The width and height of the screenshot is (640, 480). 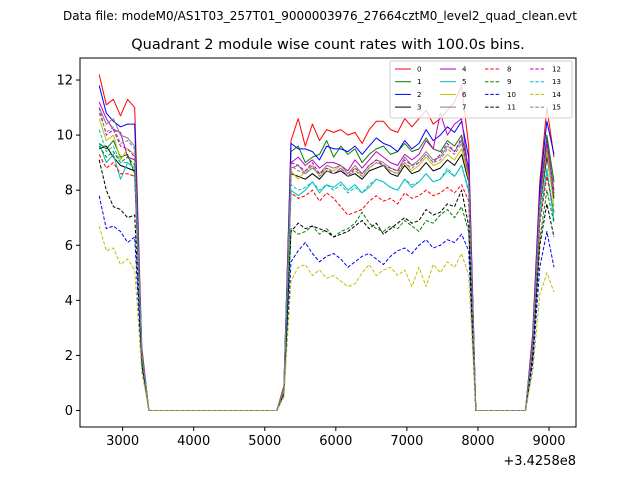 What do you see at coordinates (406, 441) in the screenshot?
I see `x-tick-label: 7000` at bounding box center [406, 441].